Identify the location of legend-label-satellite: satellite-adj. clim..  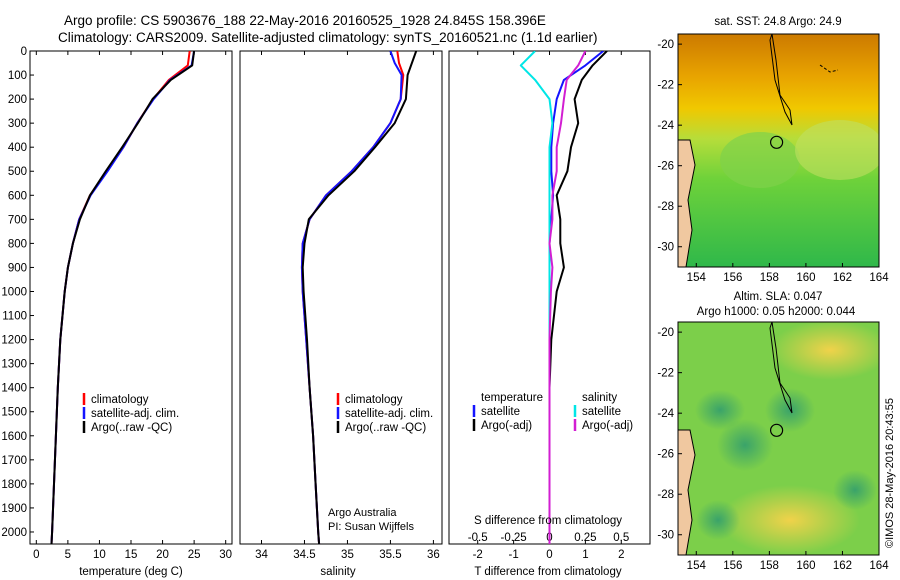
(135, 414).